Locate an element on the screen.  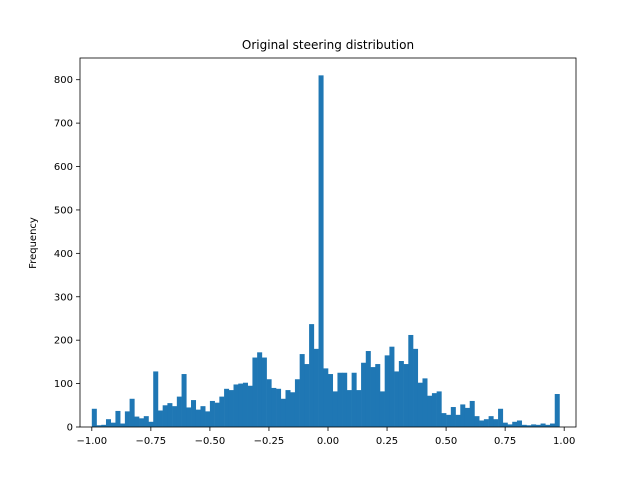
y-tick-label: 200 is located at coordinates (63, 341).